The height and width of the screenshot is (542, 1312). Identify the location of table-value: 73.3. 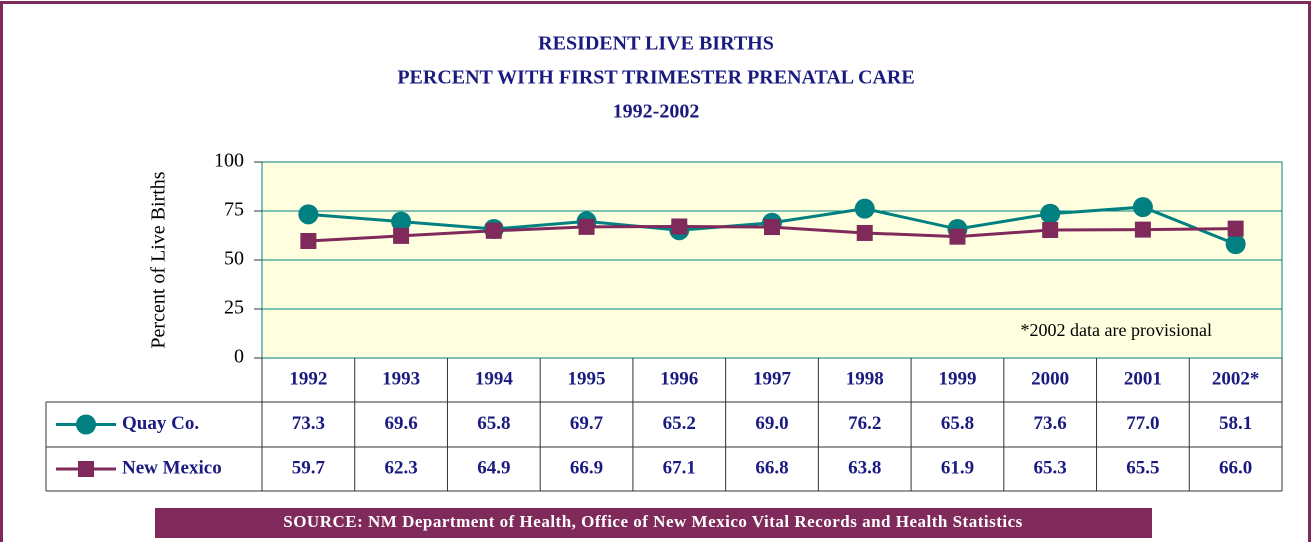
(308, 423).